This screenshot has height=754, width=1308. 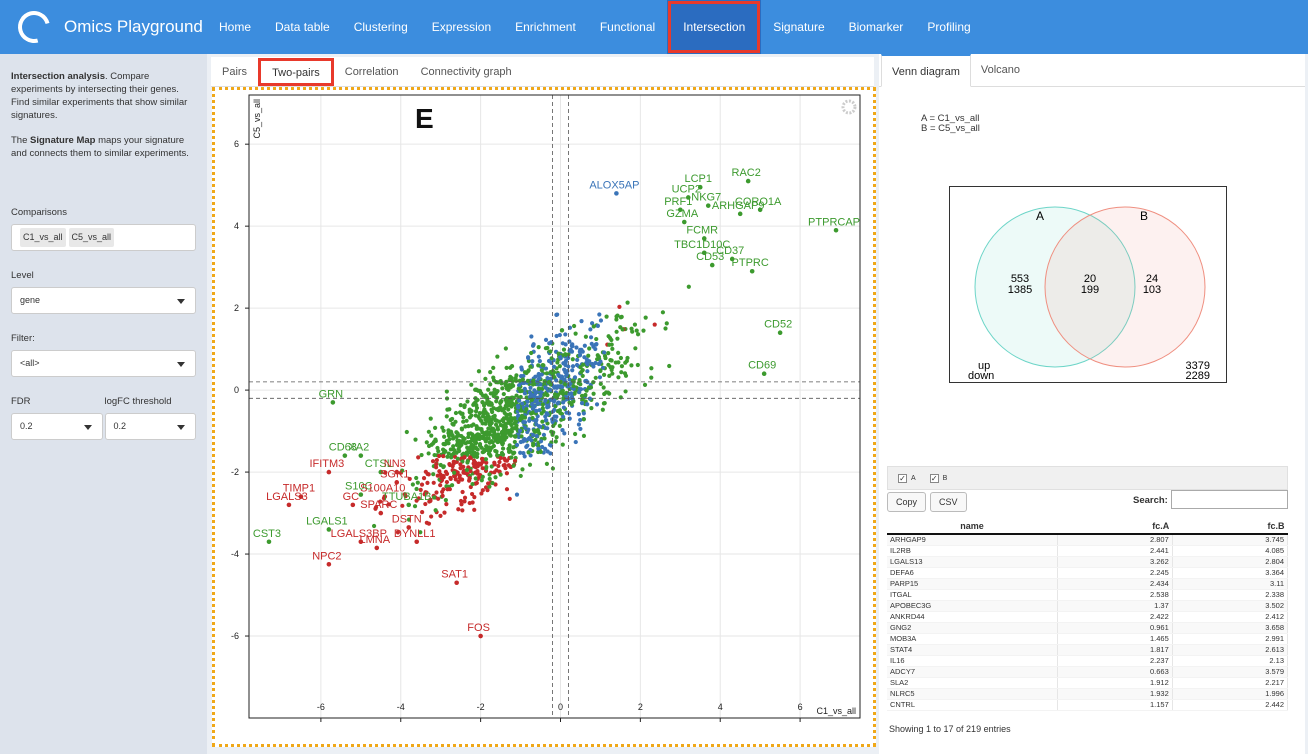 What do you see at coordinates (1230, 661) in the screenshot?
I see `cell-fcb: 2.13` at bounding box center [1230, 661].